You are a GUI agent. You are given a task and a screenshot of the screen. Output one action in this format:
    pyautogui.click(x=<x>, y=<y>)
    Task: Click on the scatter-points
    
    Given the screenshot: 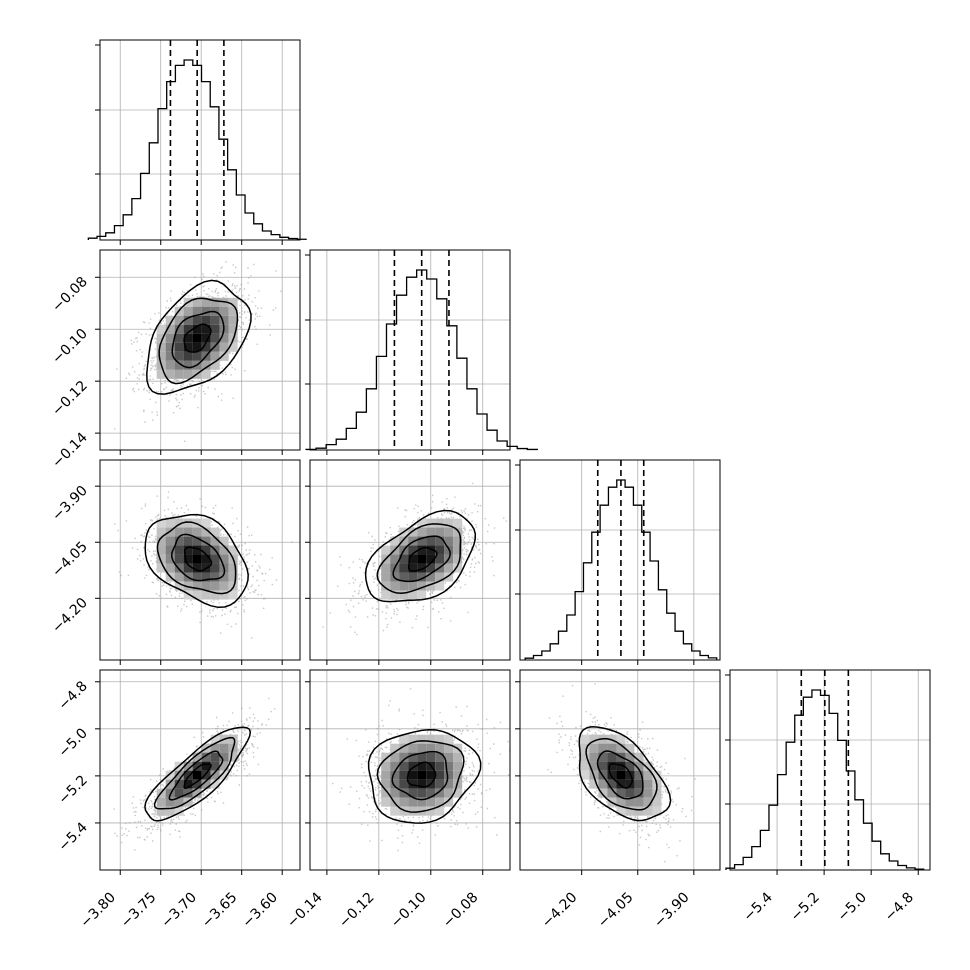 What is the action you would take?
    pyautogui.click(x=414, y=559)
    